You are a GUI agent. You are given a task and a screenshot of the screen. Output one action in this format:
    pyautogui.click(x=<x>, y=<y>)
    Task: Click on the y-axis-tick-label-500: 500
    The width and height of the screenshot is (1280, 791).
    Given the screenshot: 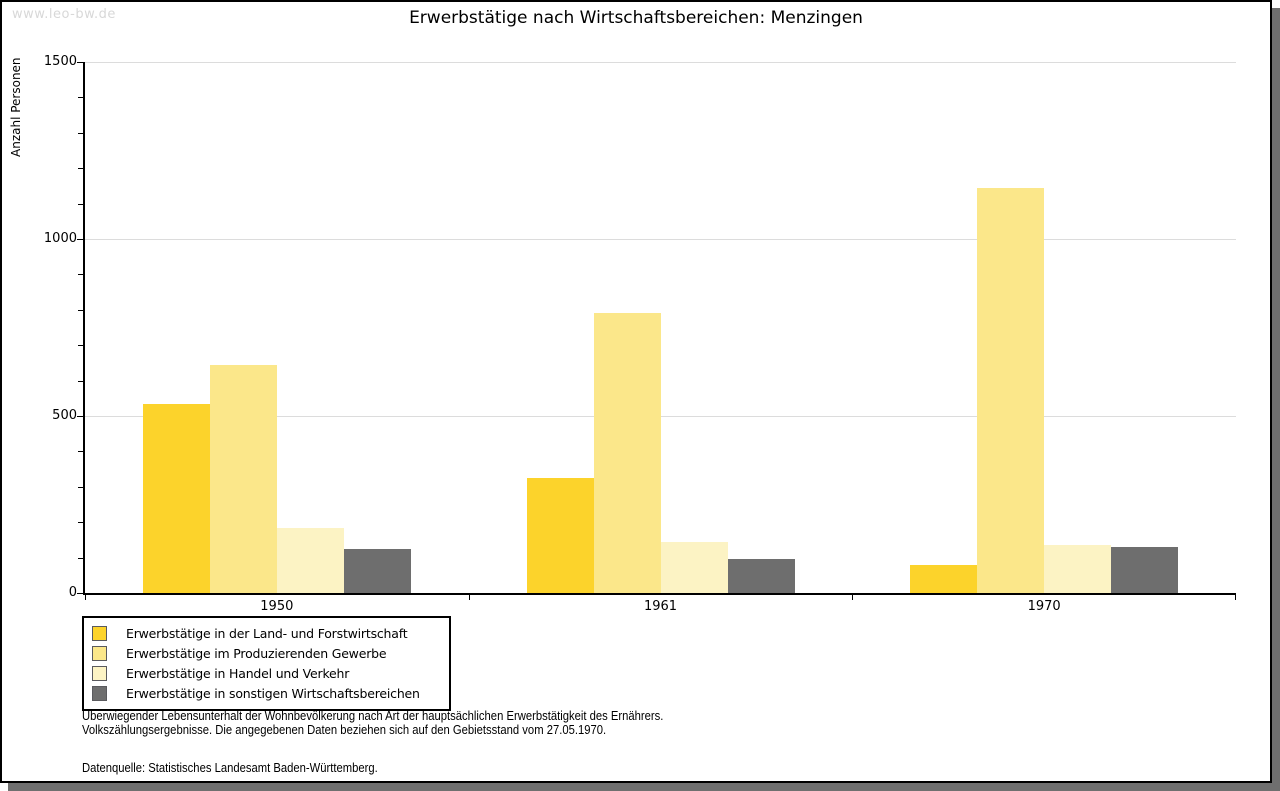 What is the action you would take?
    pyautogui.click(x=64, y=415)
    